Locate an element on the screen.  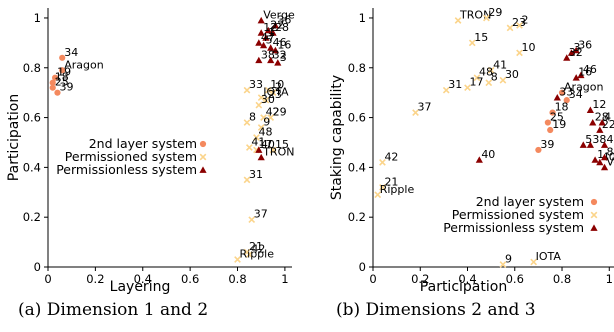
point-label-33: 33 is located at coordinates (256, 84).